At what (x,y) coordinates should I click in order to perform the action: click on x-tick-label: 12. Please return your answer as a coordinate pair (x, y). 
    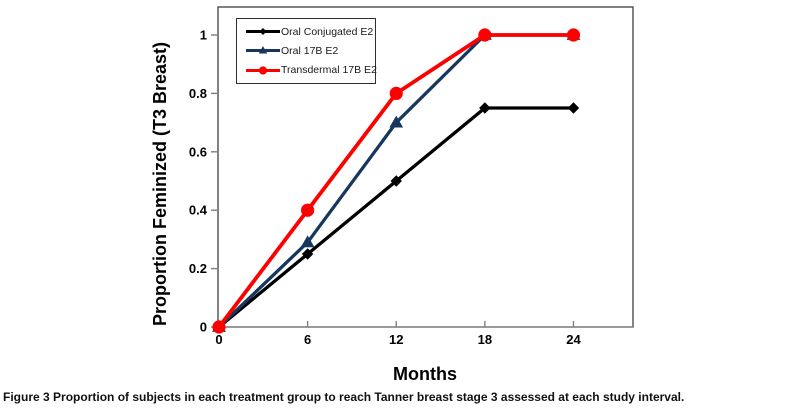
    Looking at the image, I should click on (396, 339).